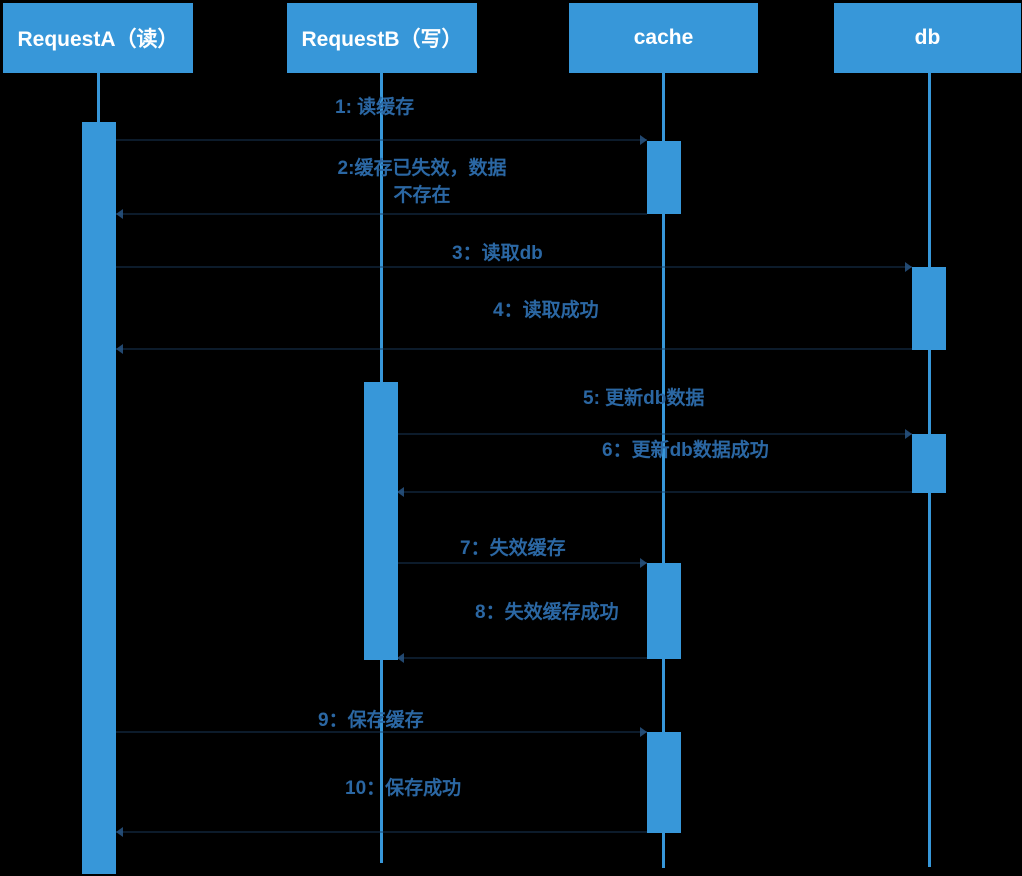  Describe the element at coordinates (422, 182) in the screenshot. I see `message-label-2: 2:缓存已失效，数据 不存在` at that location.